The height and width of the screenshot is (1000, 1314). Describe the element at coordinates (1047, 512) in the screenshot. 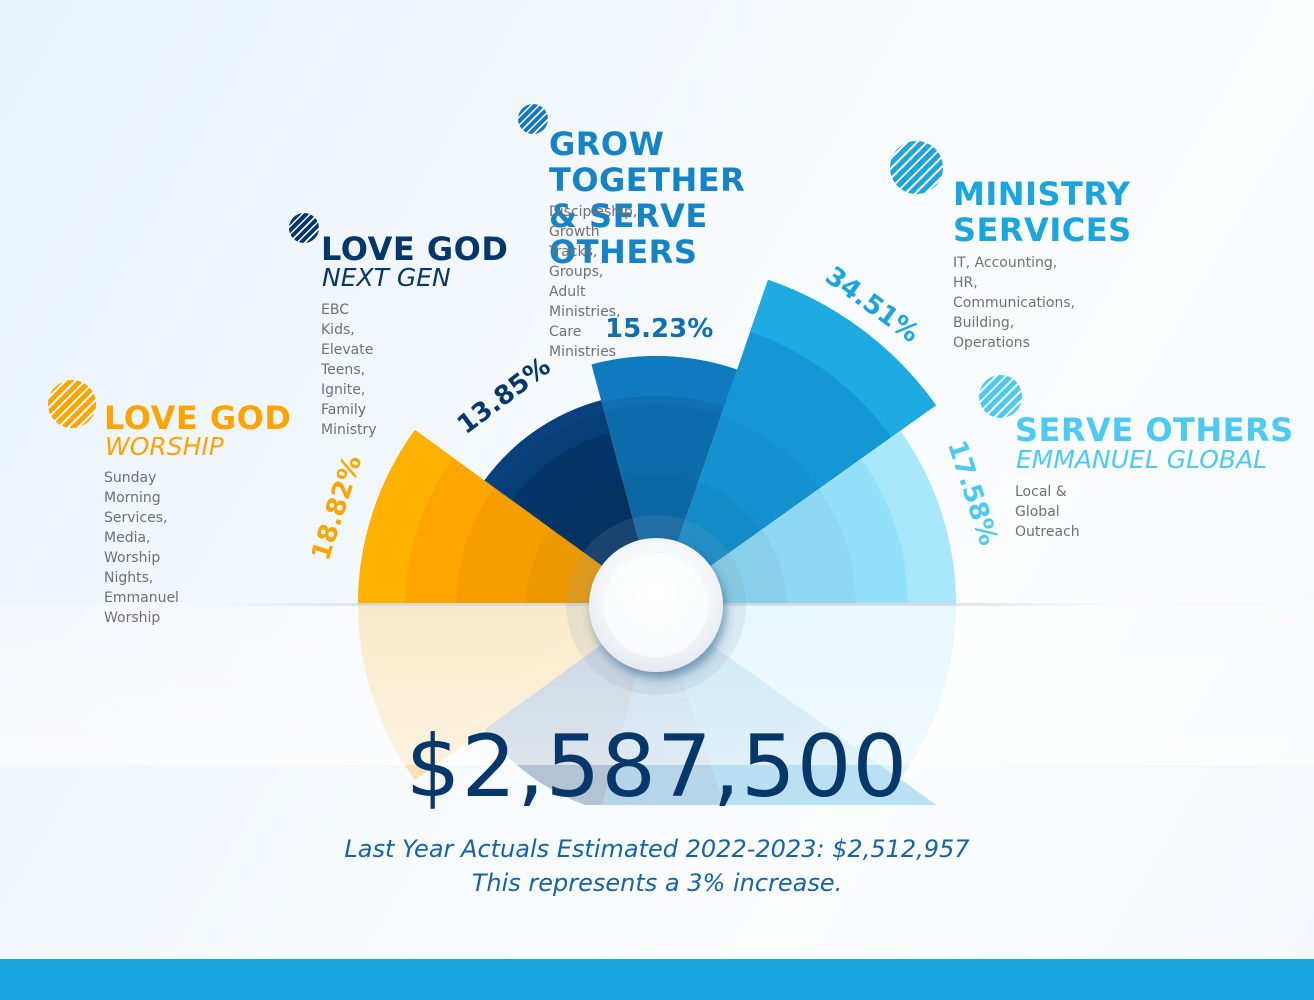

I see `category-description: Local & Global Outreach` at that location.